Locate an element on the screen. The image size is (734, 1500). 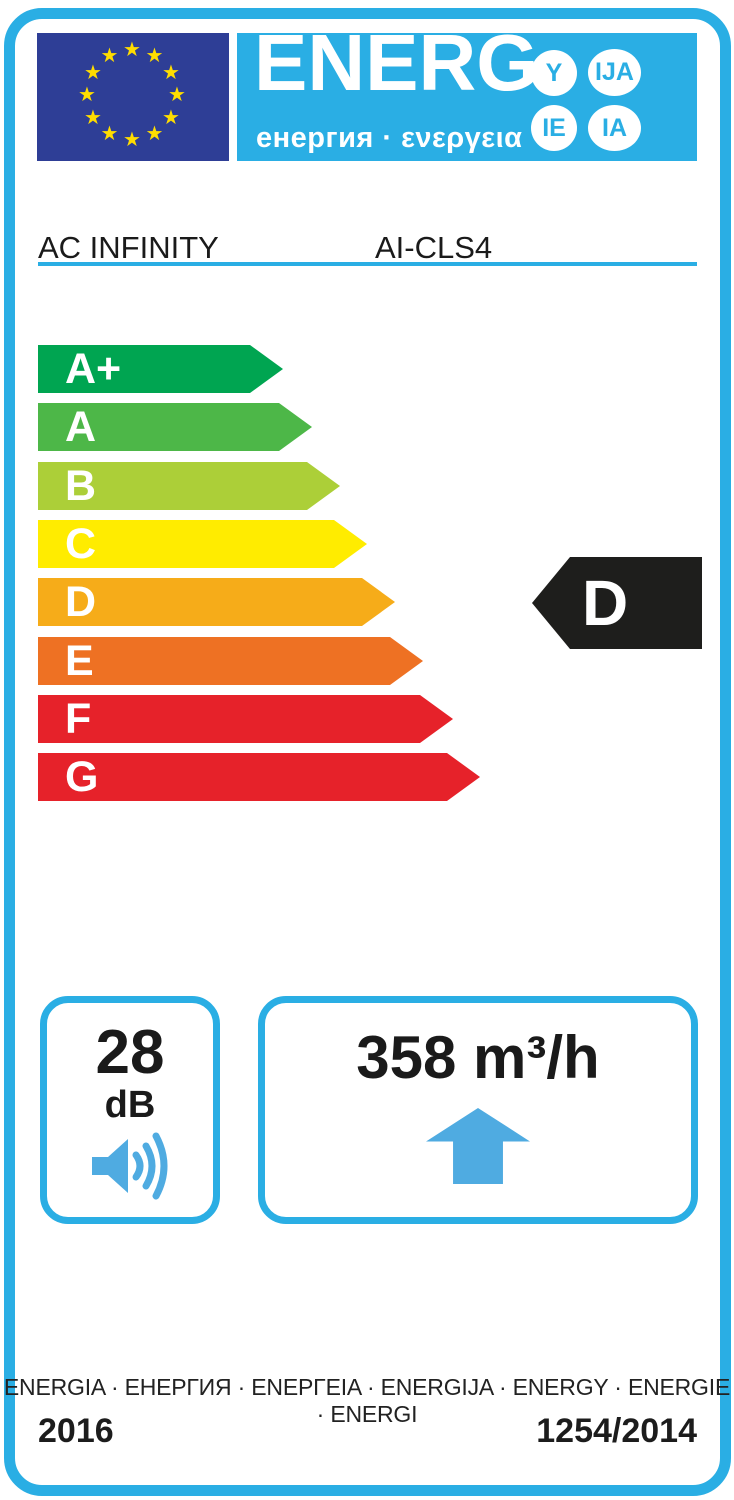
regulation-number: 1254/2014 is located at coordinates (616, 1431).